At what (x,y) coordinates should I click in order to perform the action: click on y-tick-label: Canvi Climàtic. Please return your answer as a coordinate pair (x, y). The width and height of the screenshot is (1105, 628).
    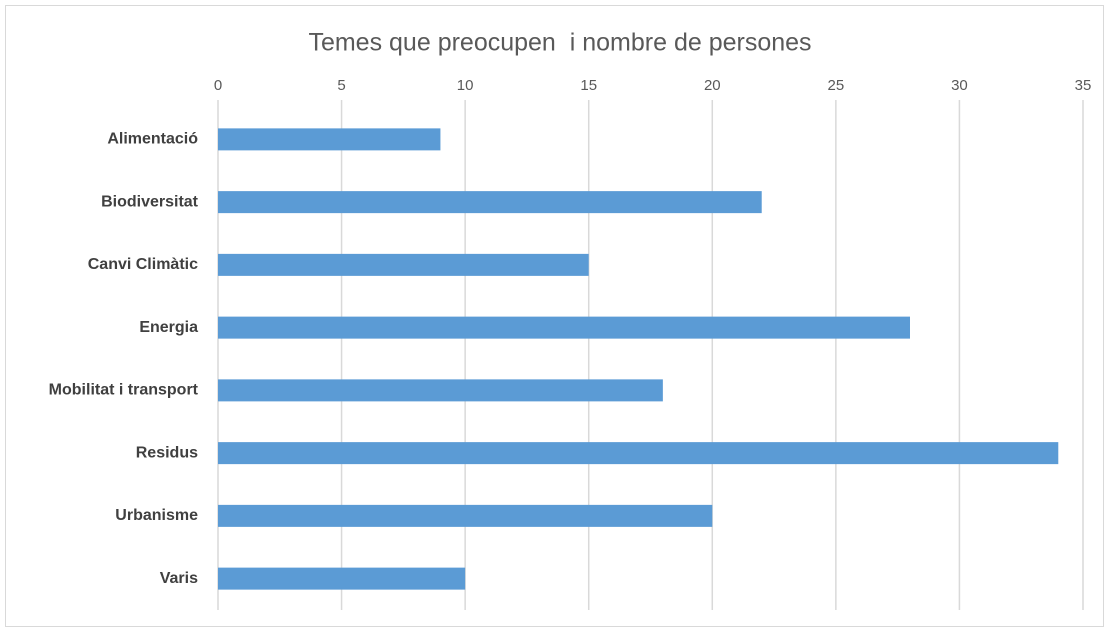
    Looking at the image, I should click on (143, 264).